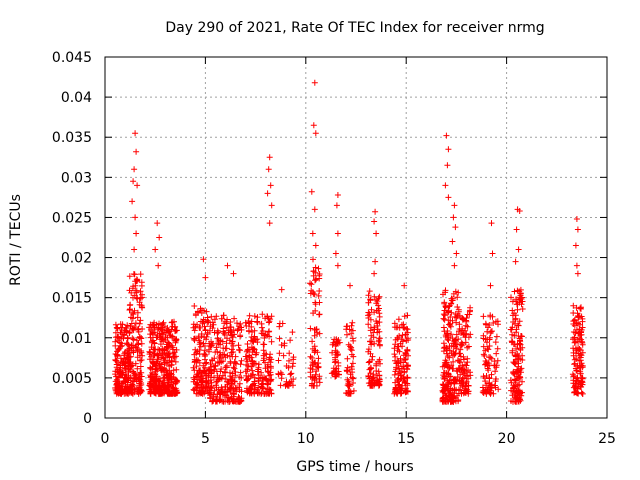 The height and width of the screenshot is (480, 640). Describe the element at coordinates (76, 98) in the screenshot. I see `y-tick-label: 0.04` at that location.